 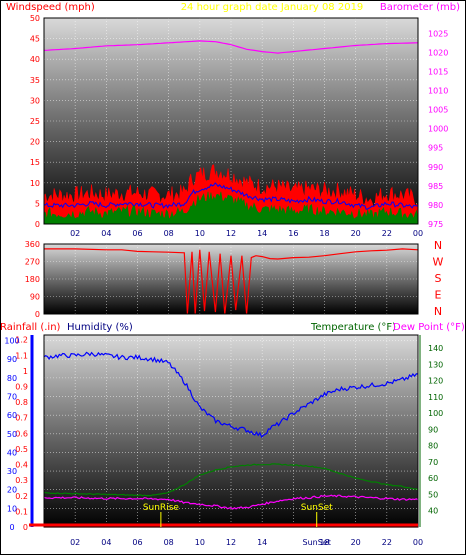 What do you see at coordinates (11, 527) in the screenshot?
I see `humidity-tick-label: 0` at bounding box center [11, 527].